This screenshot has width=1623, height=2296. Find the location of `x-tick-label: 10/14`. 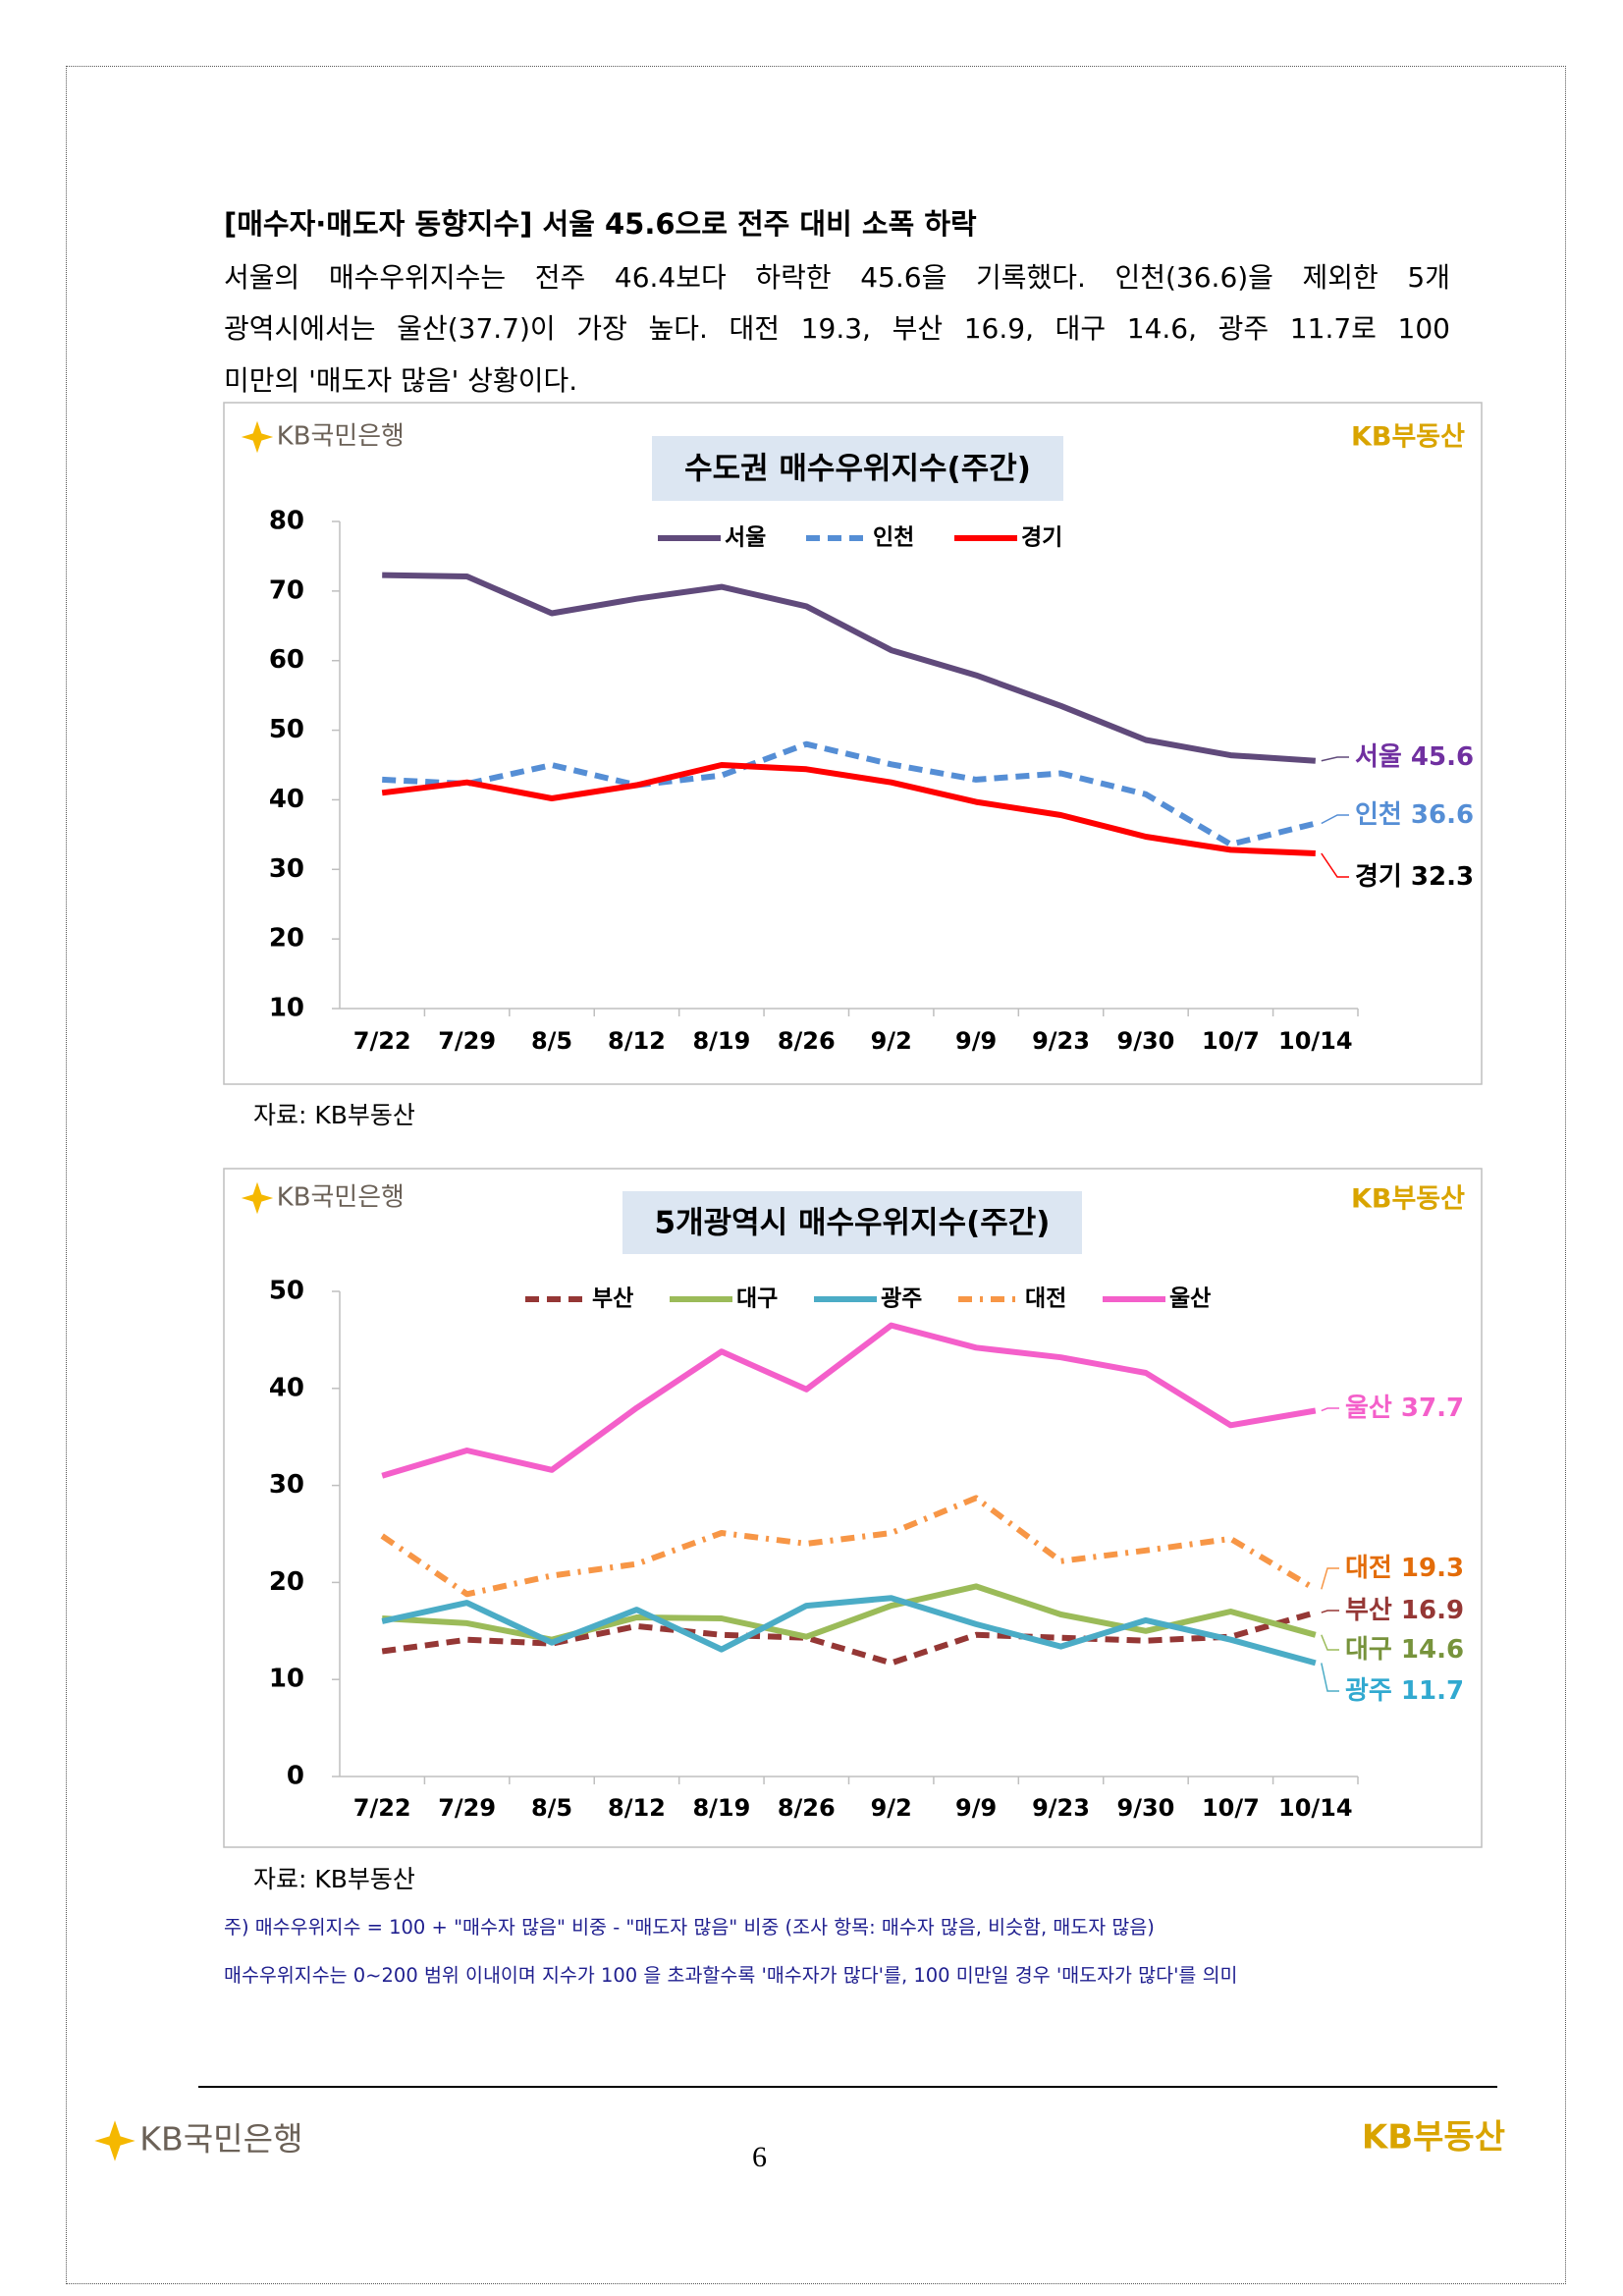

x-tick-label: 10/14 is located at coordinates (1316, 1041).